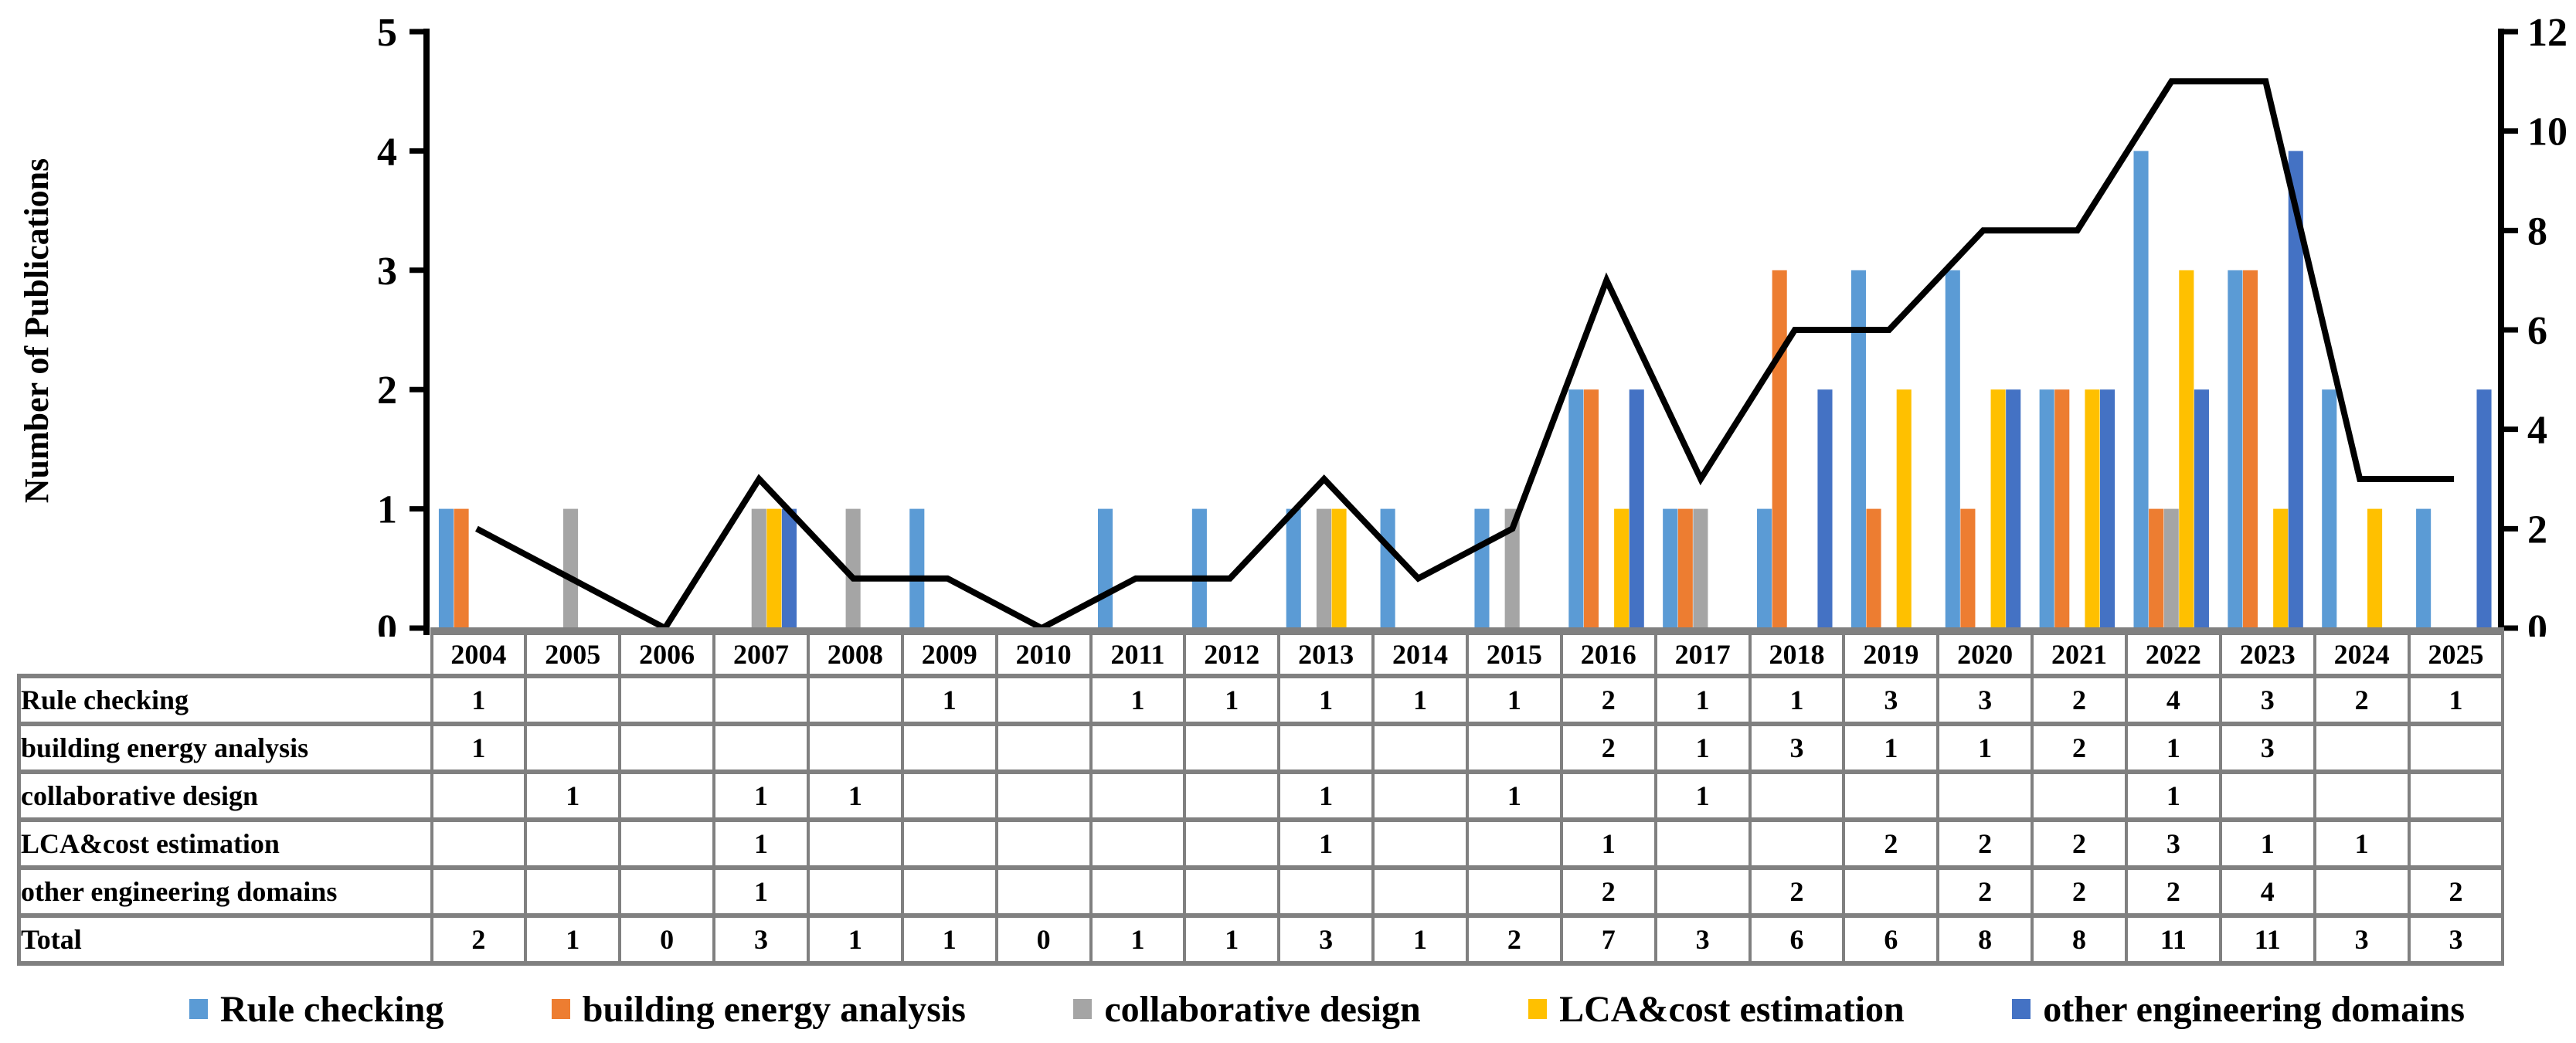  Describe the element at coordinates (2238, 1009) in the screenshot. I see `legend-item: other engineering domains` at that location.